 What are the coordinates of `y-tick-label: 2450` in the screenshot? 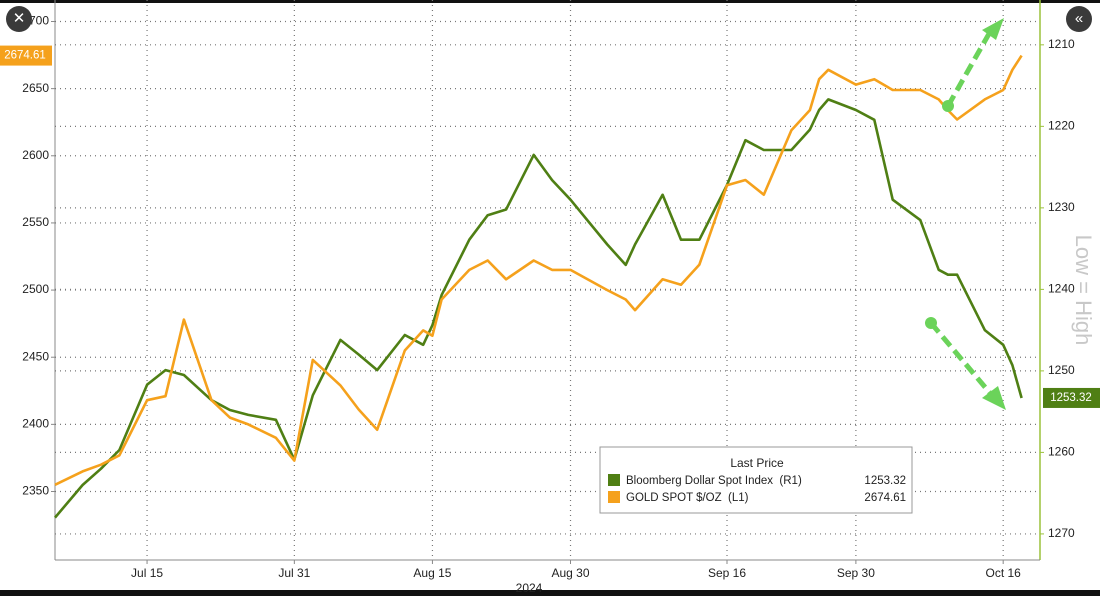 It's located at (35, 356).